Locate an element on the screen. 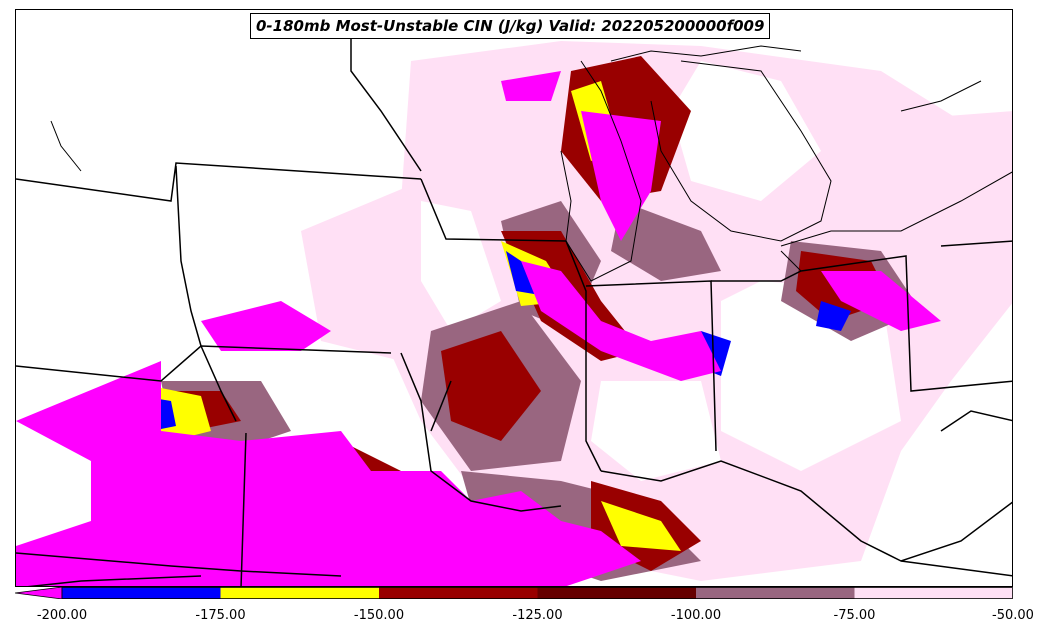 This screenshot has height=633, width=1044. colorbar-tick-label: -175.00 is located at coordinates (220, 615).